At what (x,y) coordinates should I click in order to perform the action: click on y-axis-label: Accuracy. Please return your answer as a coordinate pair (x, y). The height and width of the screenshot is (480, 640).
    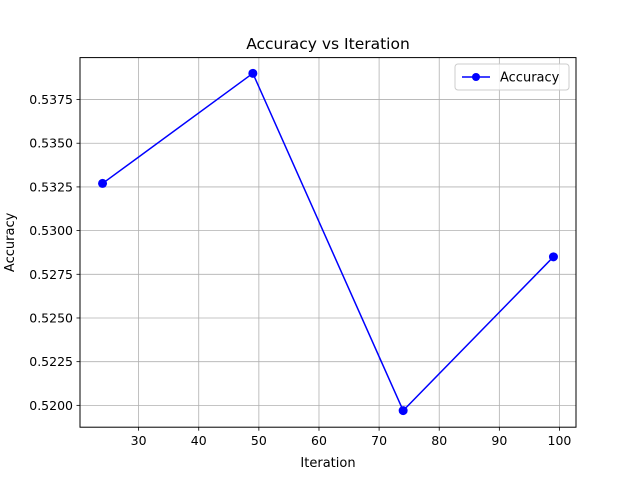
    Looking at the image, I should click on (10, 242).